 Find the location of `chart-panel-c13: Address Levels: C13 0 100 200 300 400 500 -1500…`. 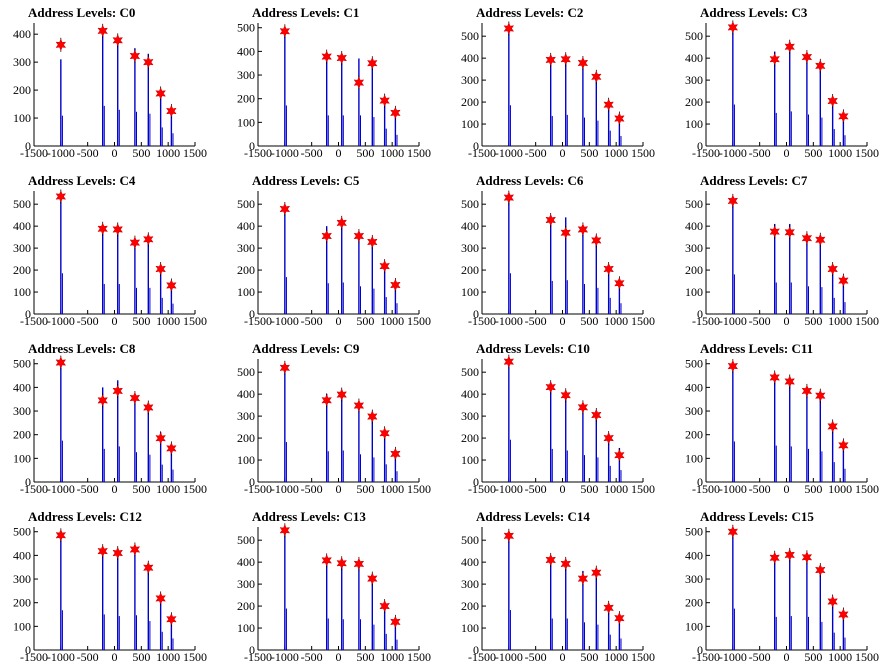

chart-panel-c13: Address Levels: C13 0 100 200 300 400 500 -1500… is located at coordinates (336, 588).